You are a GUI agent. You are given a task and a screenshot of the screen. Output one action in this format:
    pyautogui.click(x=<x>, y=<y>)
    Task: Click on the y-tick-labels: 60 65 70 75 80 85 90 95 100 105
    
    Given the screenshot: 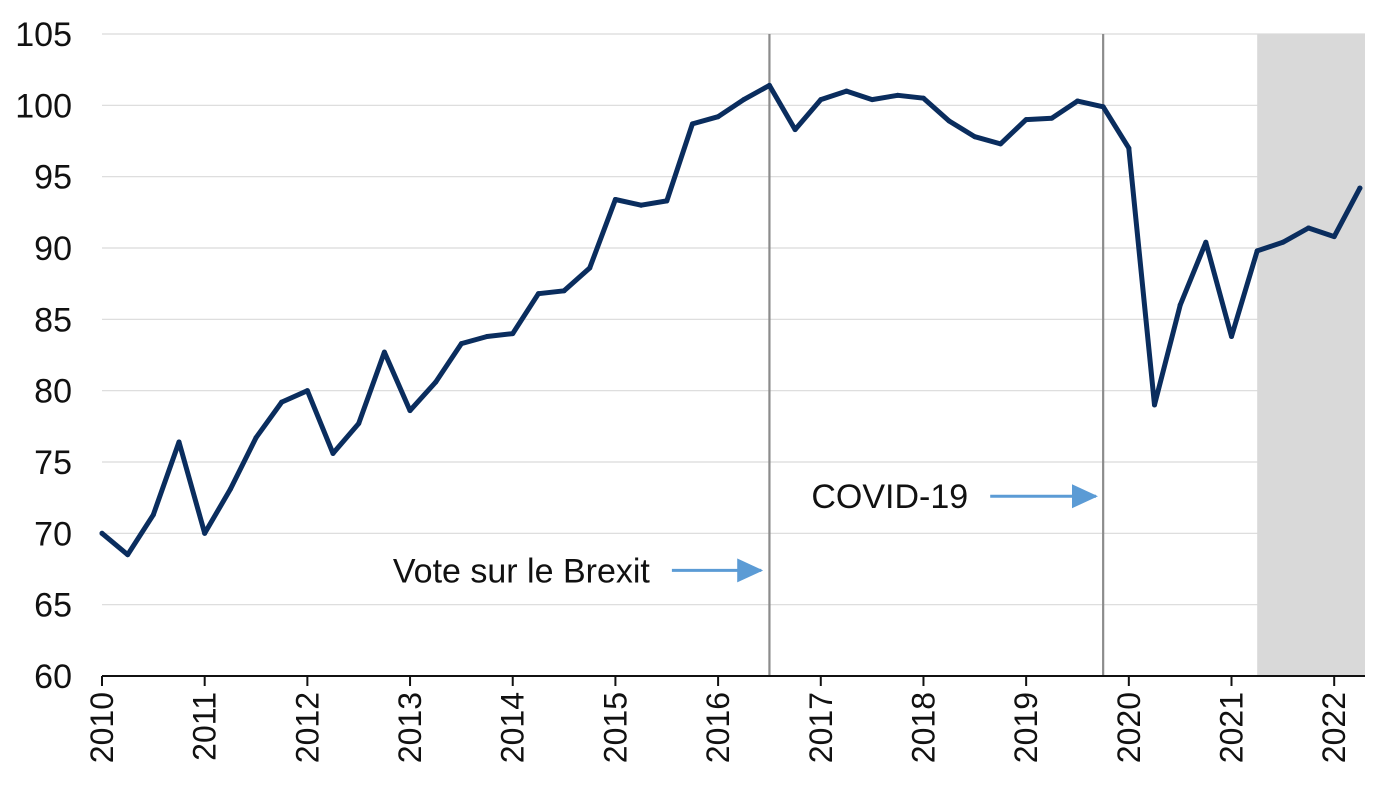 What is the action you would take?
    pyautogui.click(x=43, y=356)
    